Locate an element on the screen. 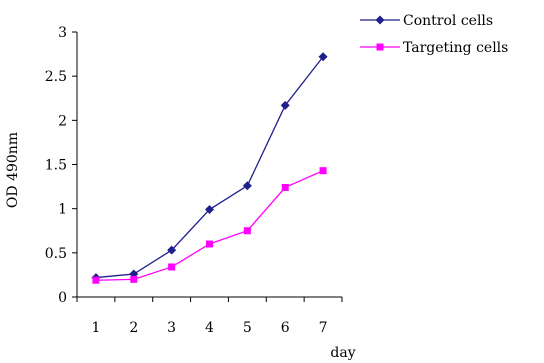 This screenshot has width=544, height=363. x-tick-label: 1 is located at coordinates (95, 328).